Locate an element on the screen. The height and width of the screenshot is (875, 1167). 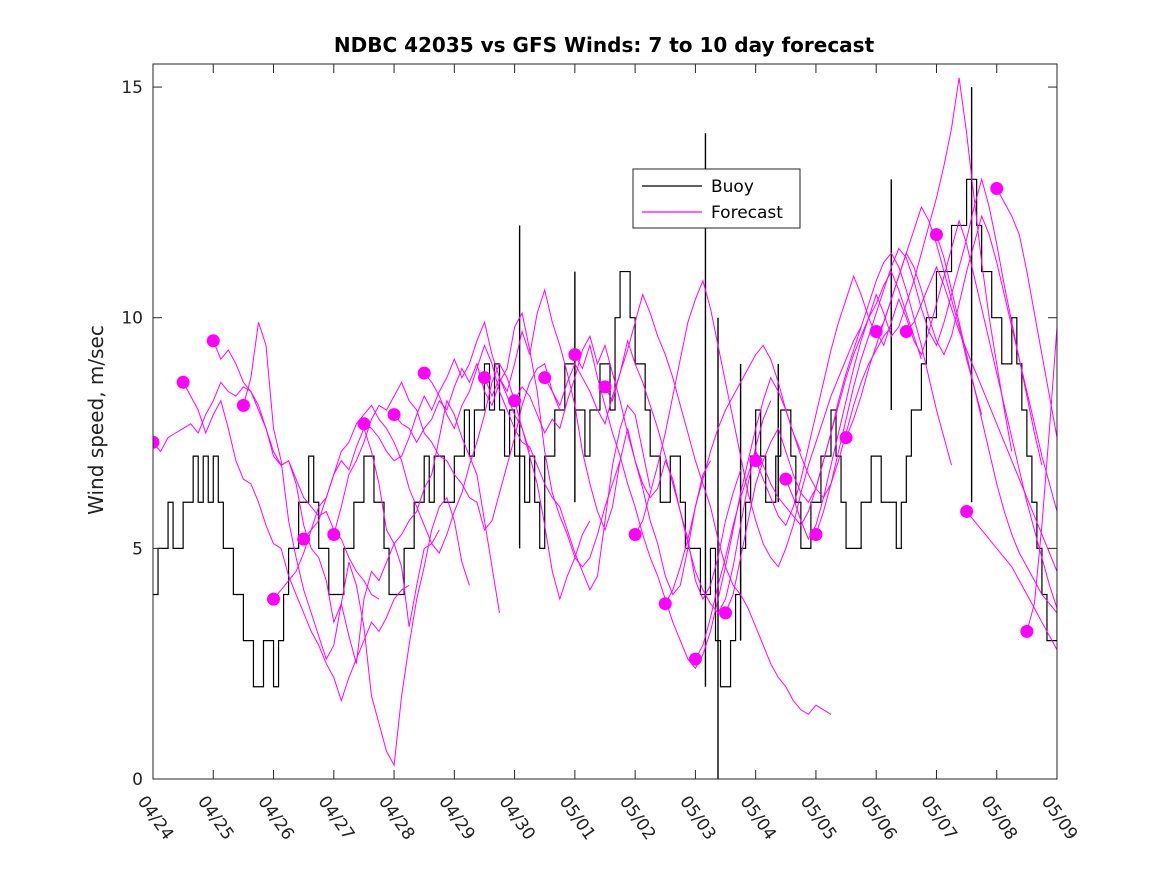
x-tick-label: 04/29 is located at coordinates (456, 818).